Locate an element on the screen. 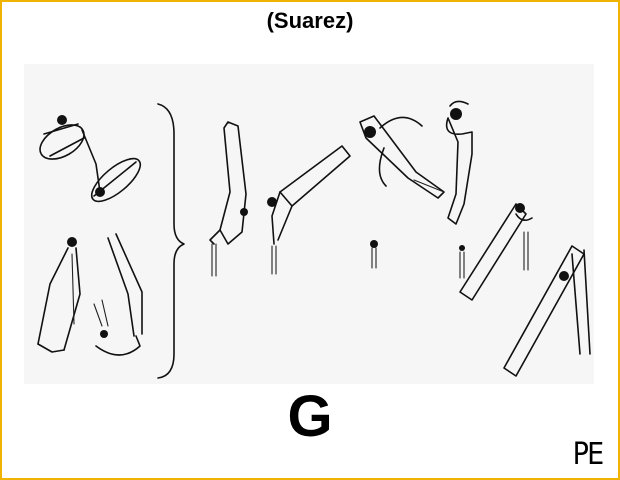  gymnast-name: (Suarez) is located at coordinates (310, 20).